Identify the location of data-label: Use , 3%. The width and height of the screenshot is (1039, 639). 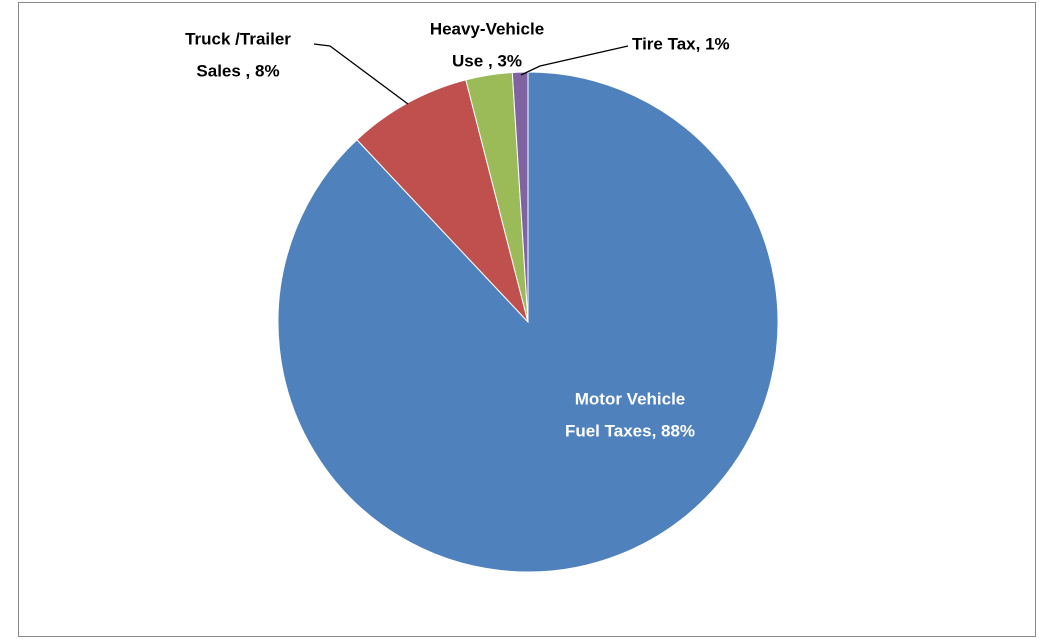
(487, 60).